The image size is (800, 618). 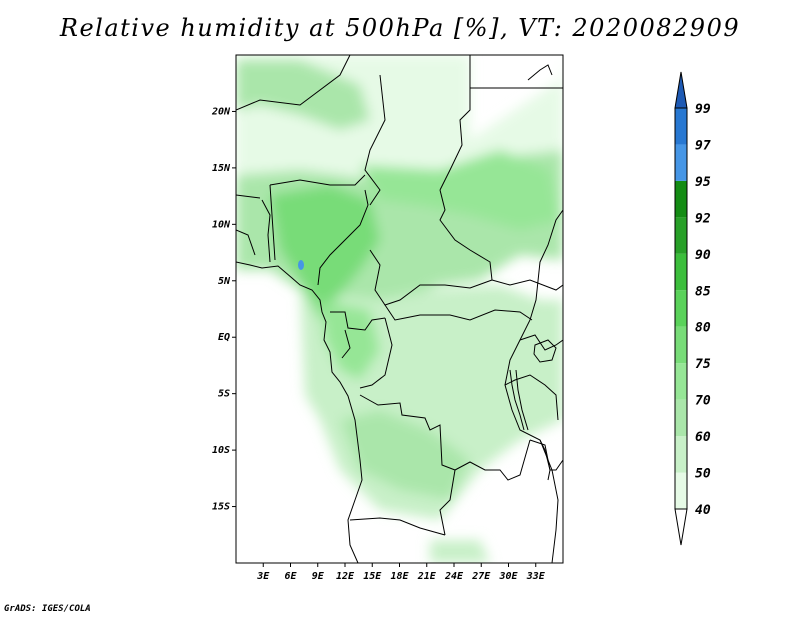 What do you see at coordinates (224, 337) in the screenshot?
I see `lat-tick-label: EQ` at bounding box center [224, 337].